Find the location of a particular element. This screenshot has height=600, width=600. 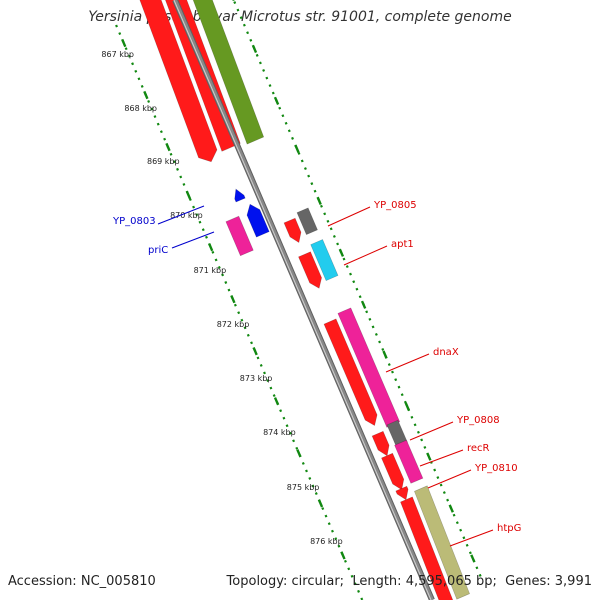

gene-label-apt1: apt1 is located at coordinates (402, 244).